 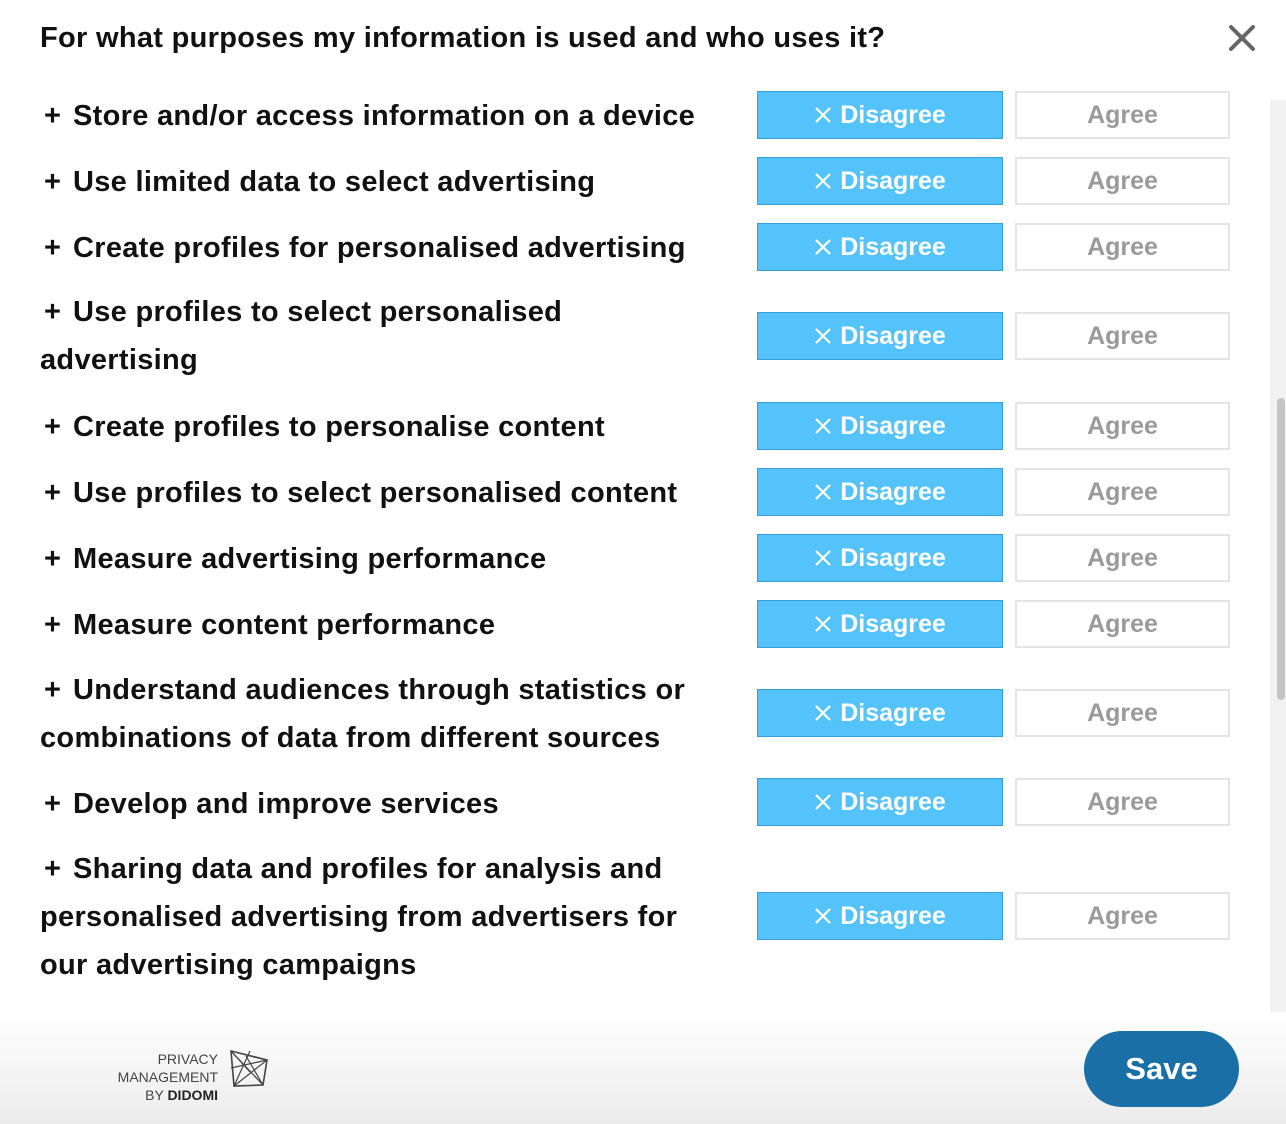 I want to click on brand-line: PRIVACY MANAGEMENT, so click(x=167, y=1068).